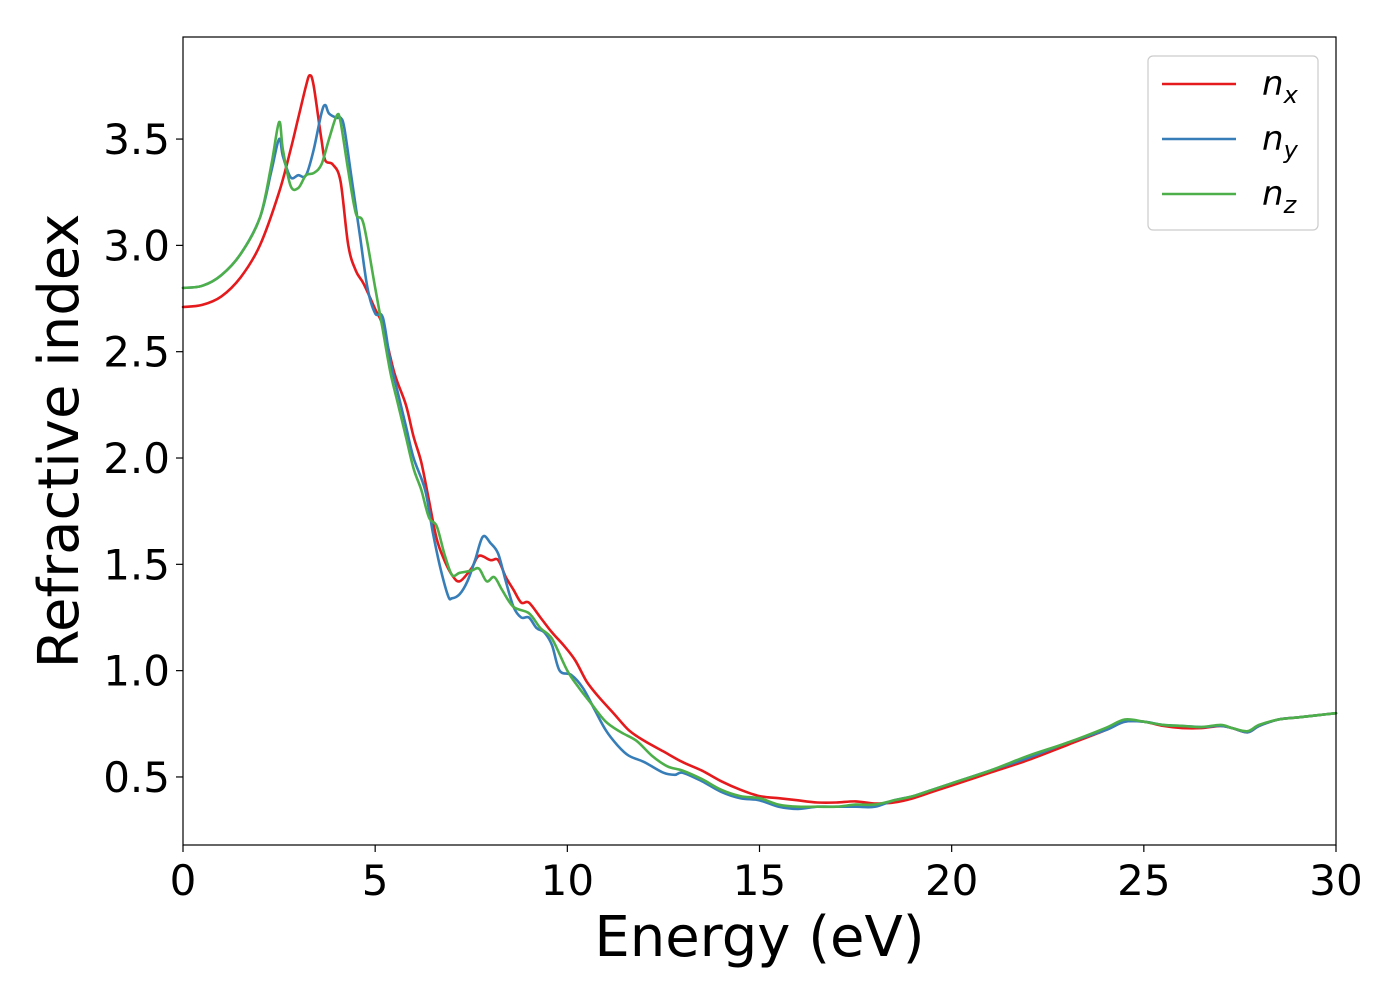 Image resolution: width=1400 pixels, height=1000 pixels. What do you see at coordinates (759, 937) in the screenshot?
I see `x-axis-title: Energy (eV)` at bounding box center [759, 937].